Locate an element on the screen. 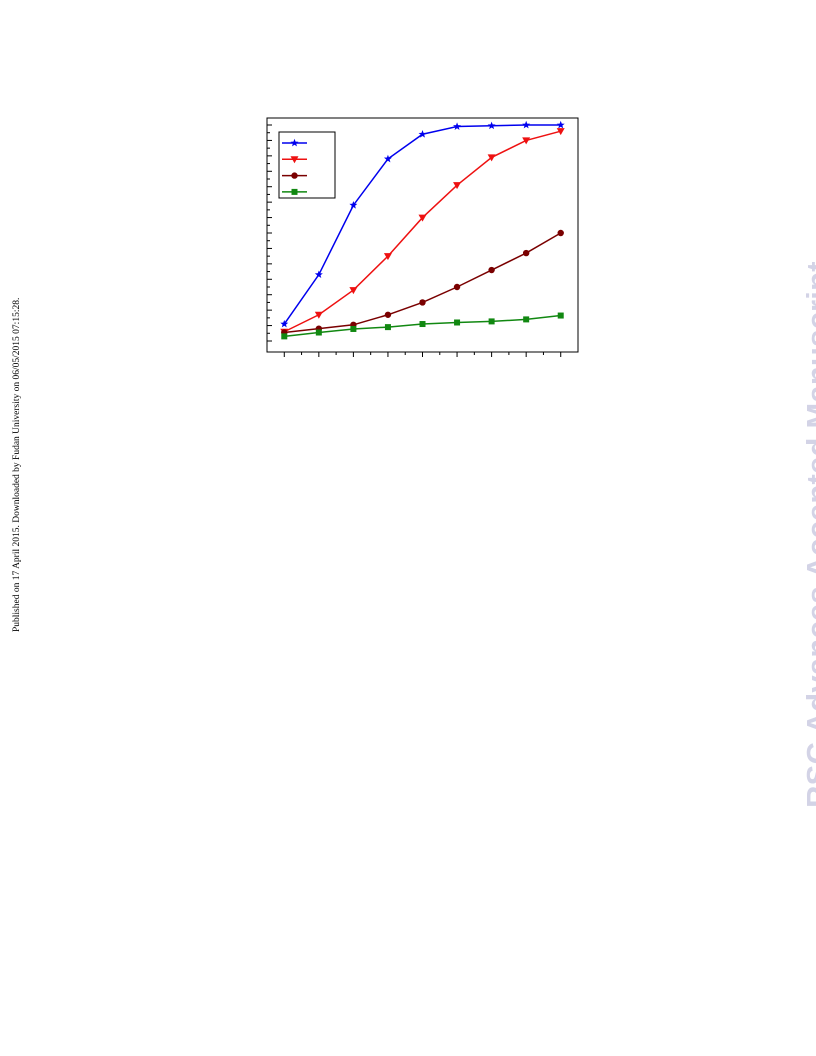  legend-entry-square is located at coordinates (294, 191).